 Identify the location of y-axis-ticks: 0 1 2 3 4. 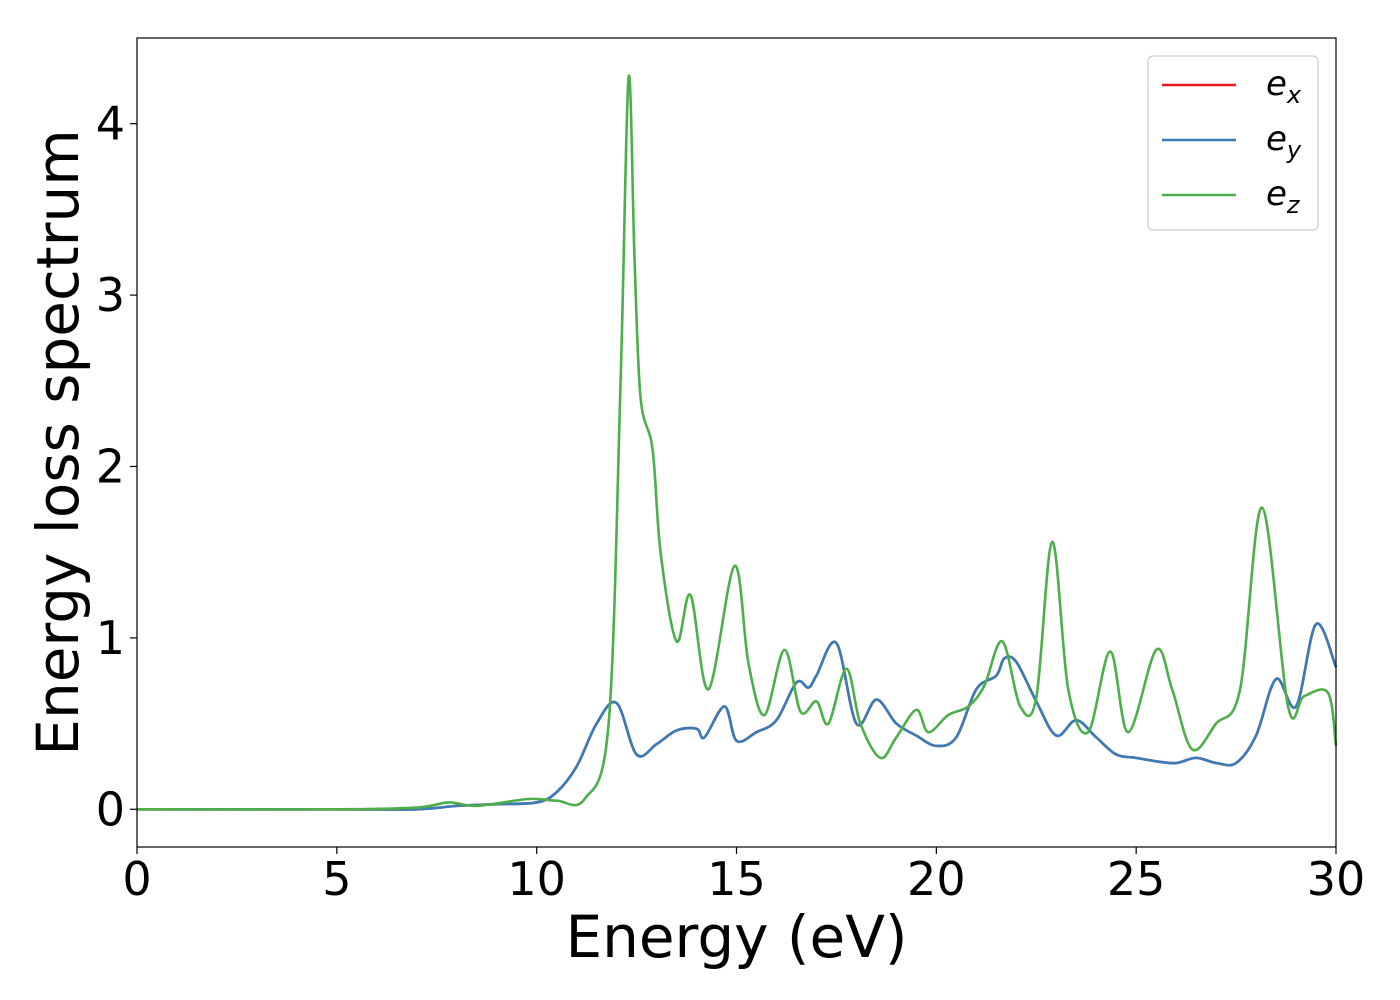
(116, 466).